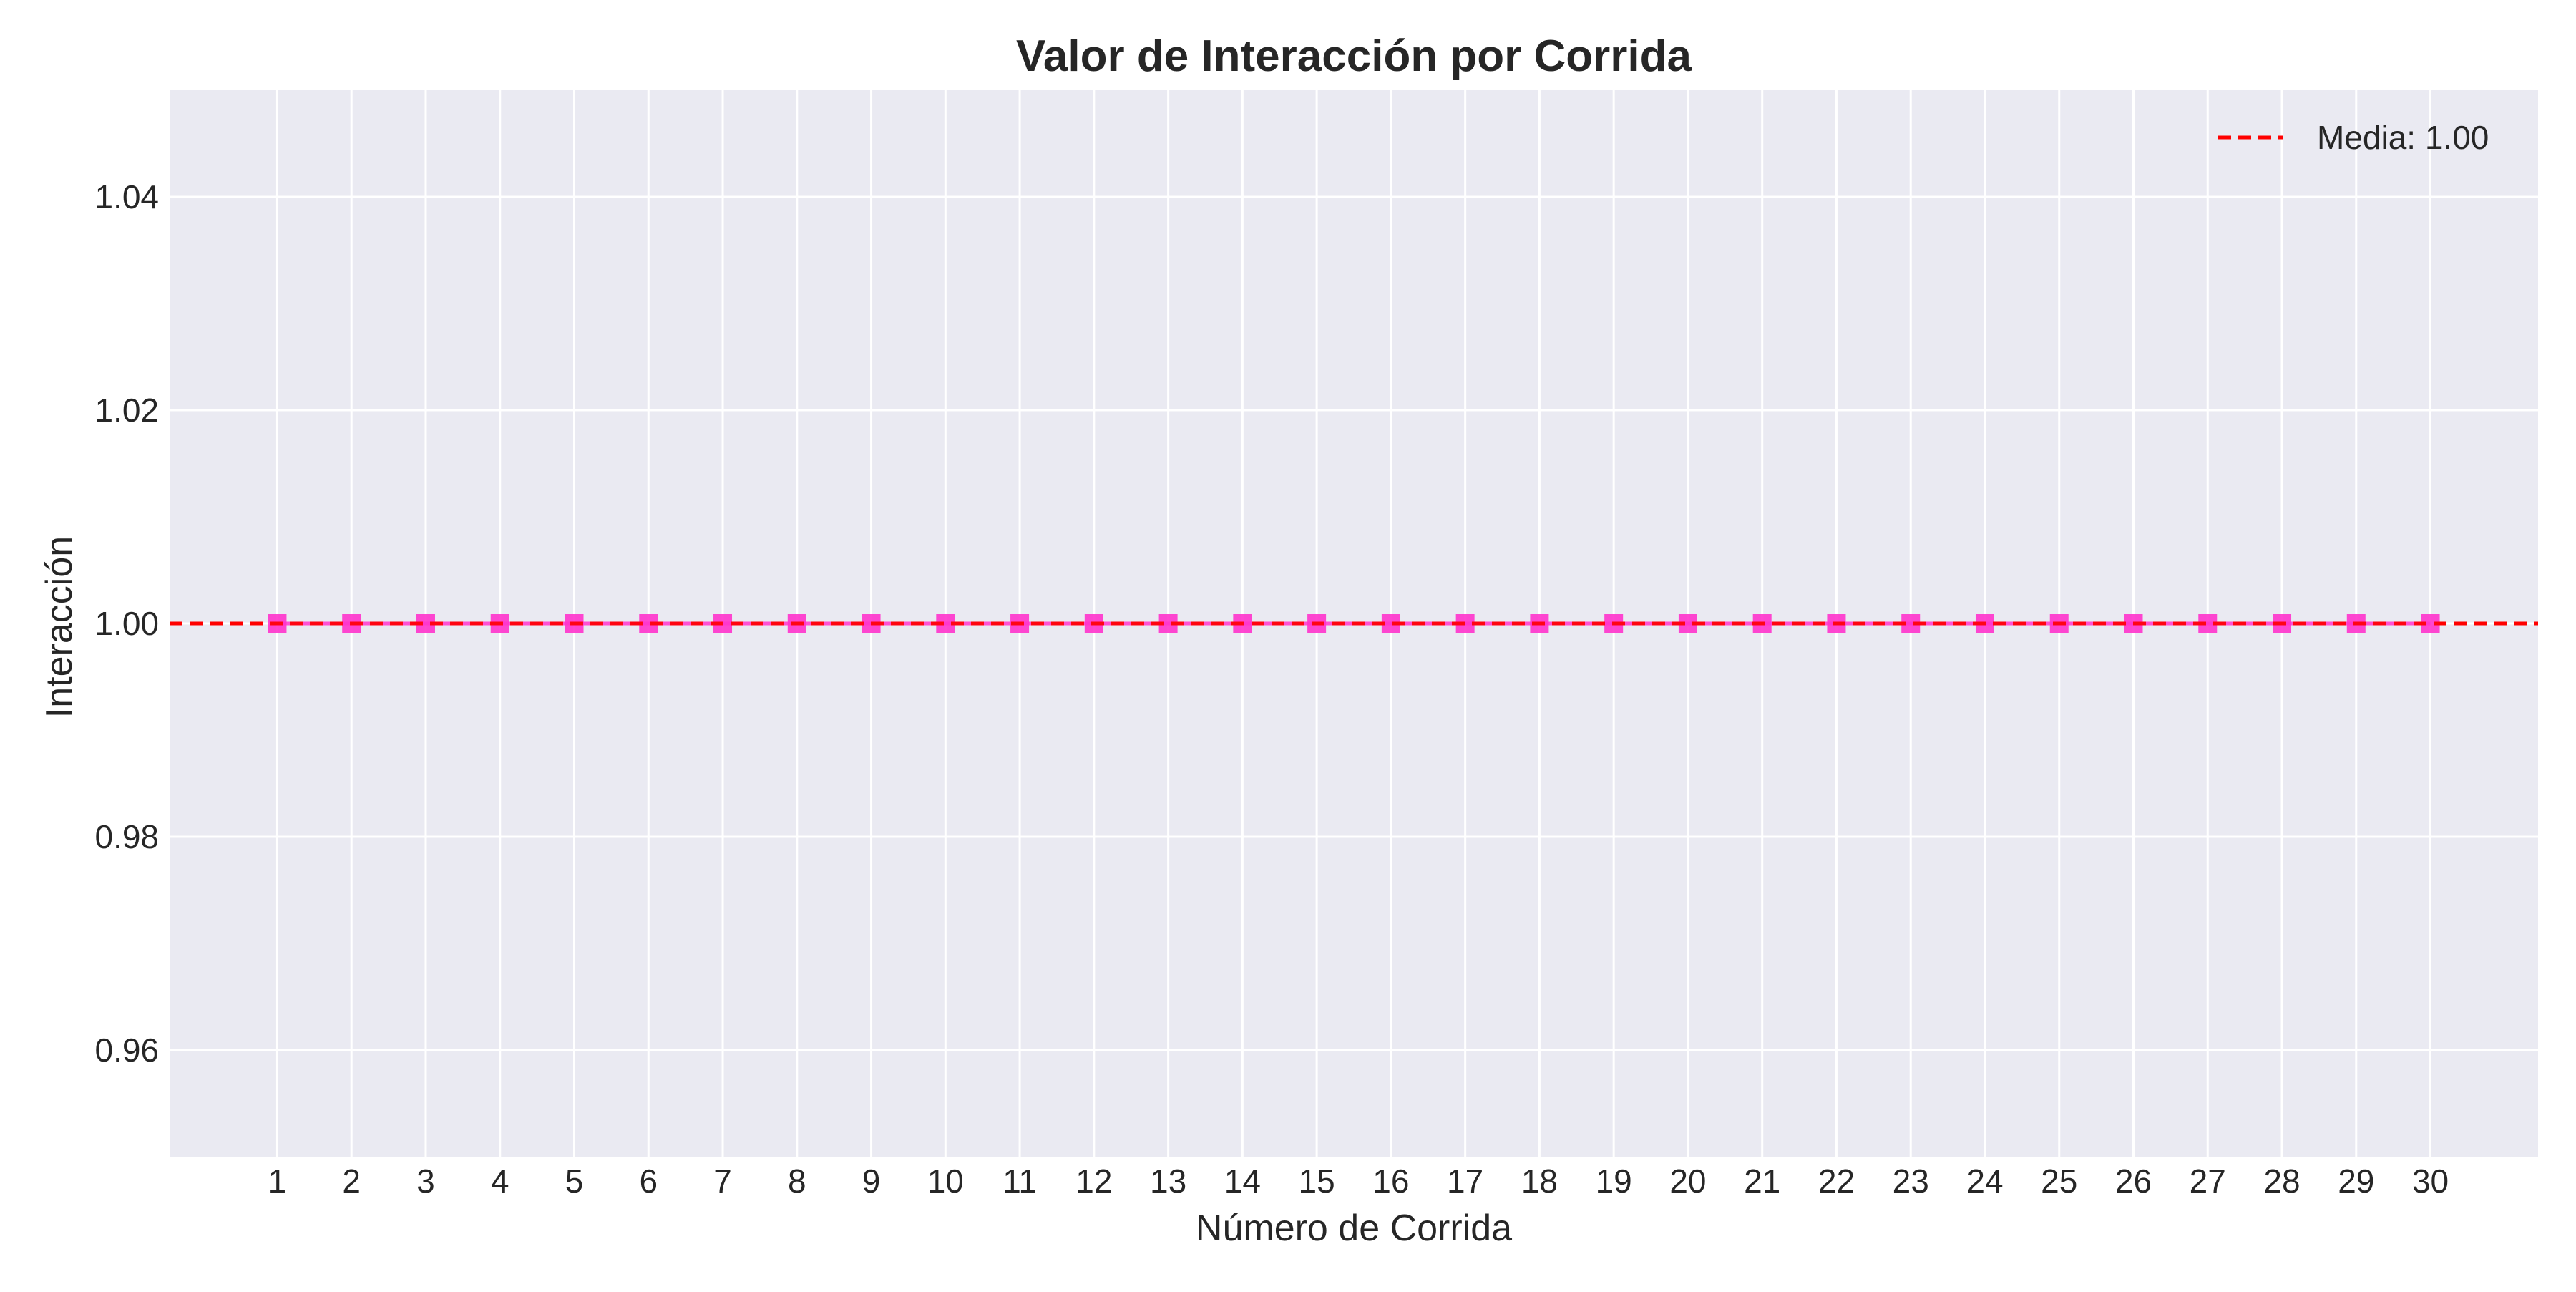  What do you see at coordinates (2059, 1181) in the screenshot?
I see `x-tick-label: 25` at bounding box center [2059, 1181].